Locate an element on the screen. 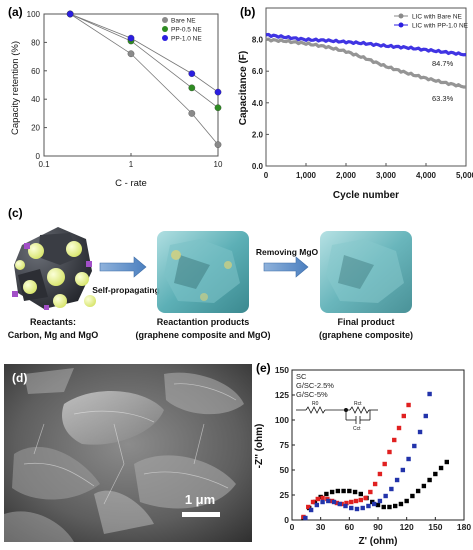  b-xtick: 1,000 is located at coordinates (306, 175).